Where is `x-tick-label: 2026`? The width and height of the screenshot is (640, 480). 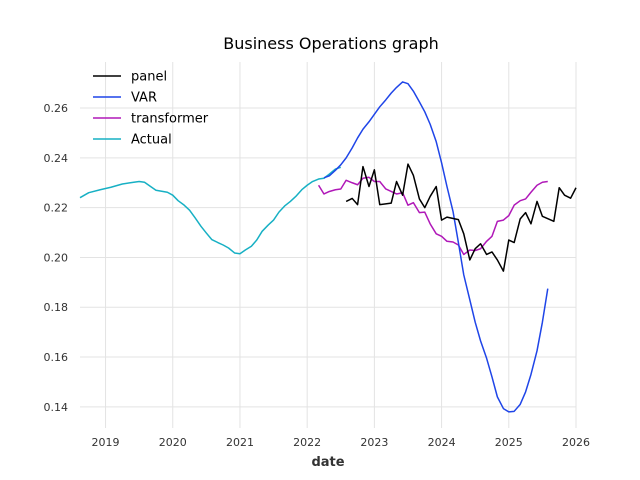 x-tick-label: 2026 is located at coordinates (576, 442).